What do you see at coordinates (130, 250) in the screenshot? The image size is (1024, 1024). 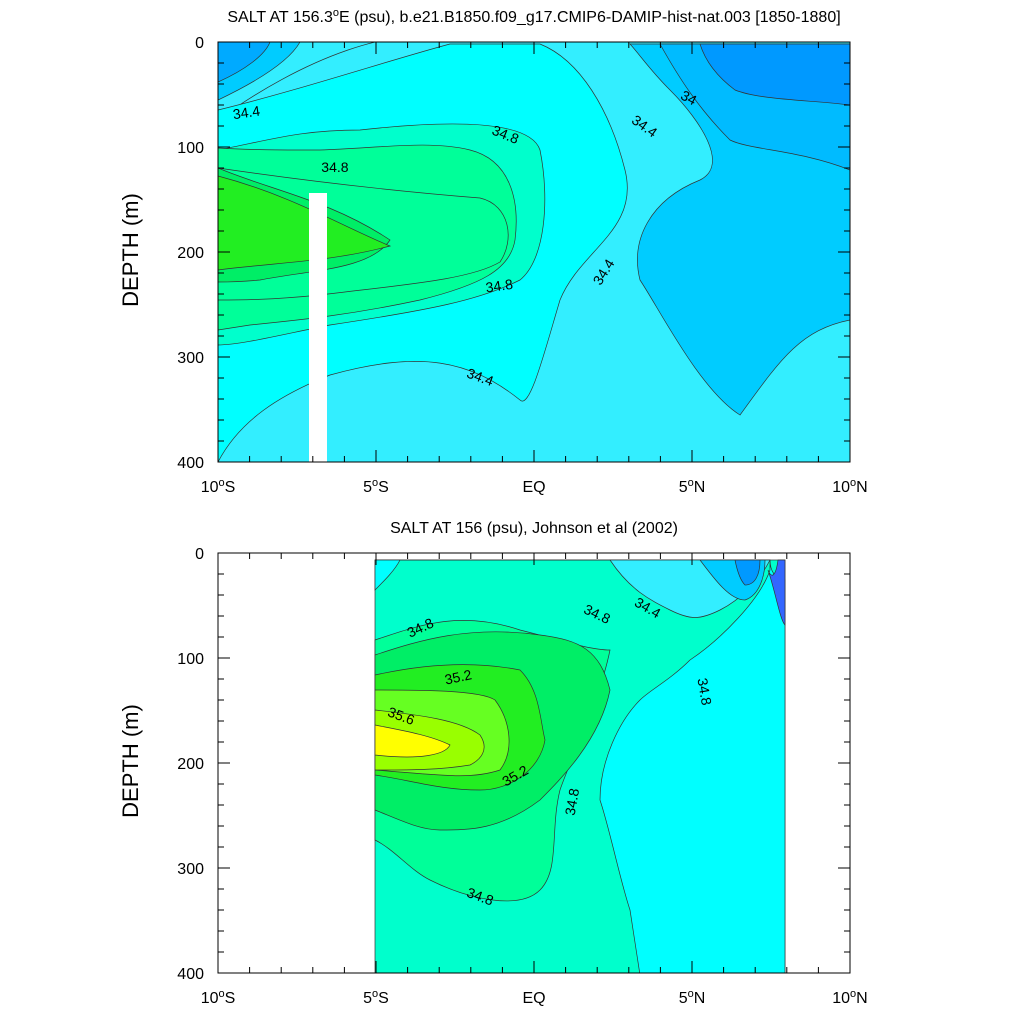 I see `panel-1-y-axis-label: DEPTH (m)` at bounding box center [130, 250].